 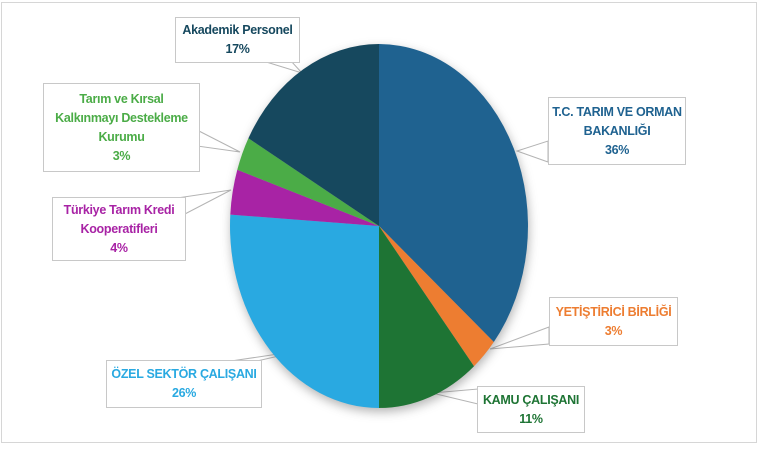 I want to click on callout-percent: 4%, so click(x=119, y=247).